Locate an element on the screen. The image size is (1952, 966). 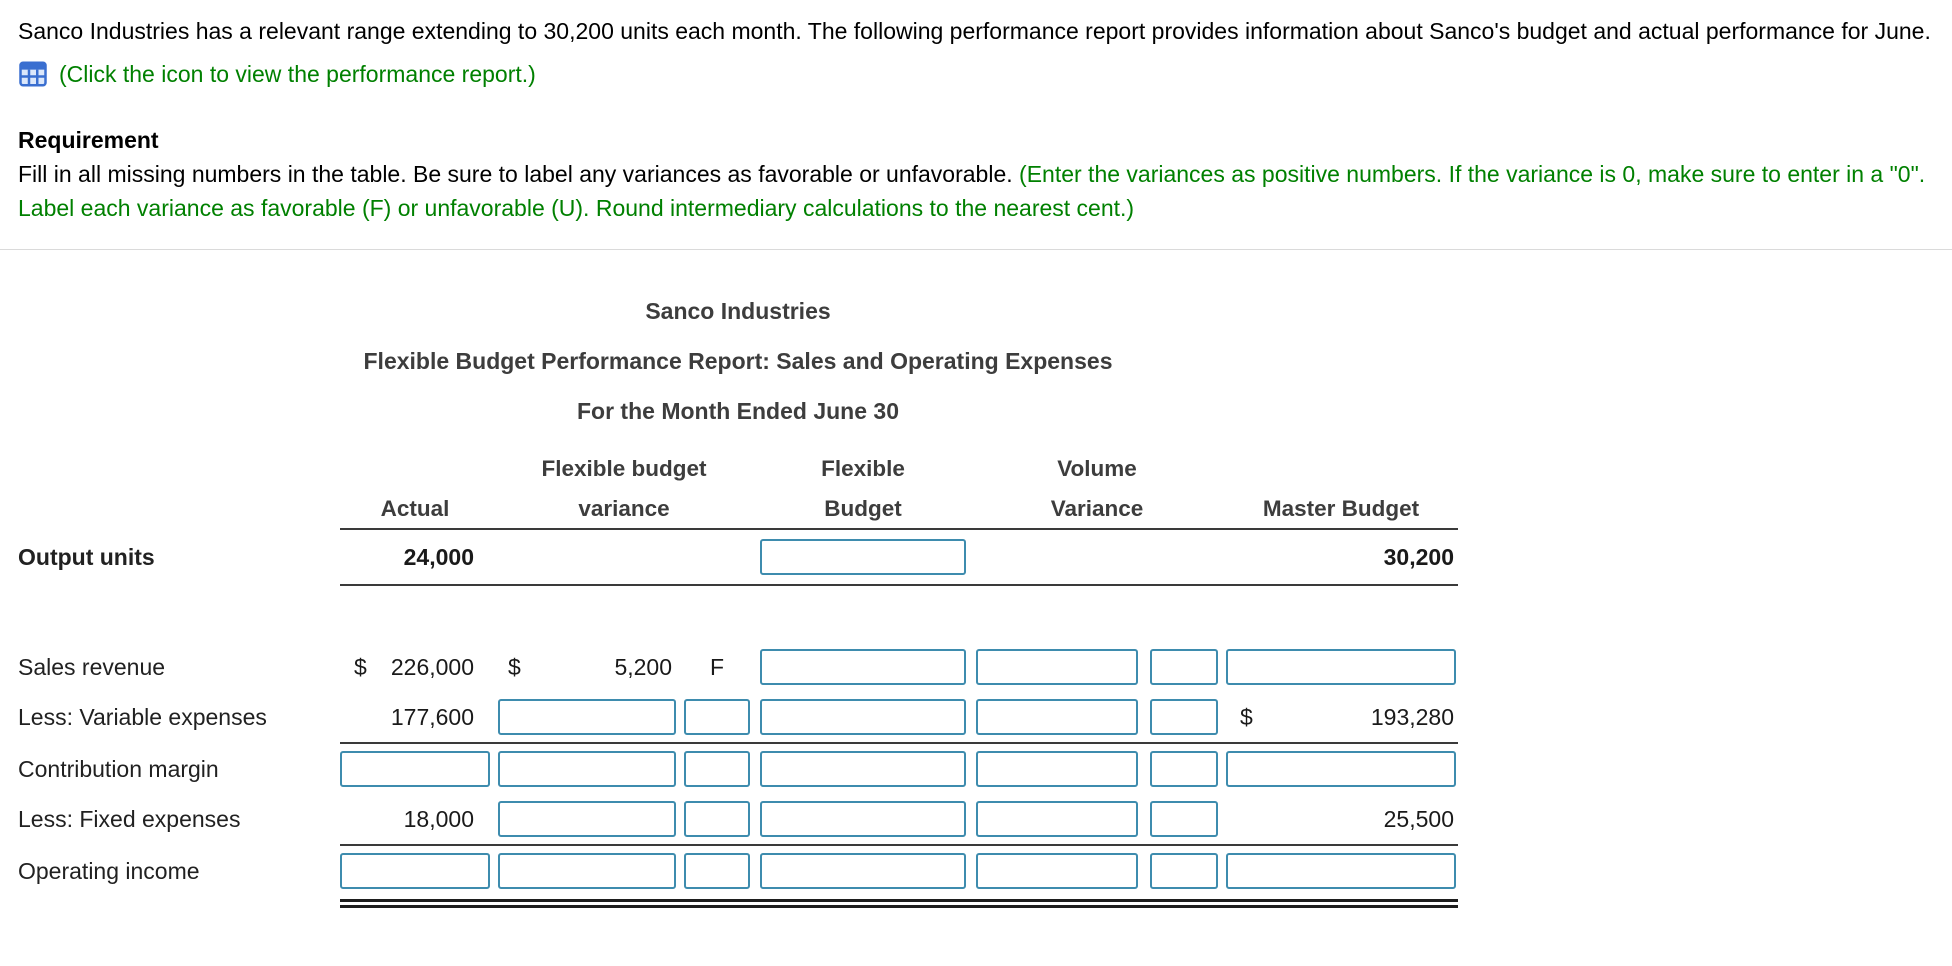
sales-revenue-actual-value: $ 226,000 is located at coordinates (415, 667).